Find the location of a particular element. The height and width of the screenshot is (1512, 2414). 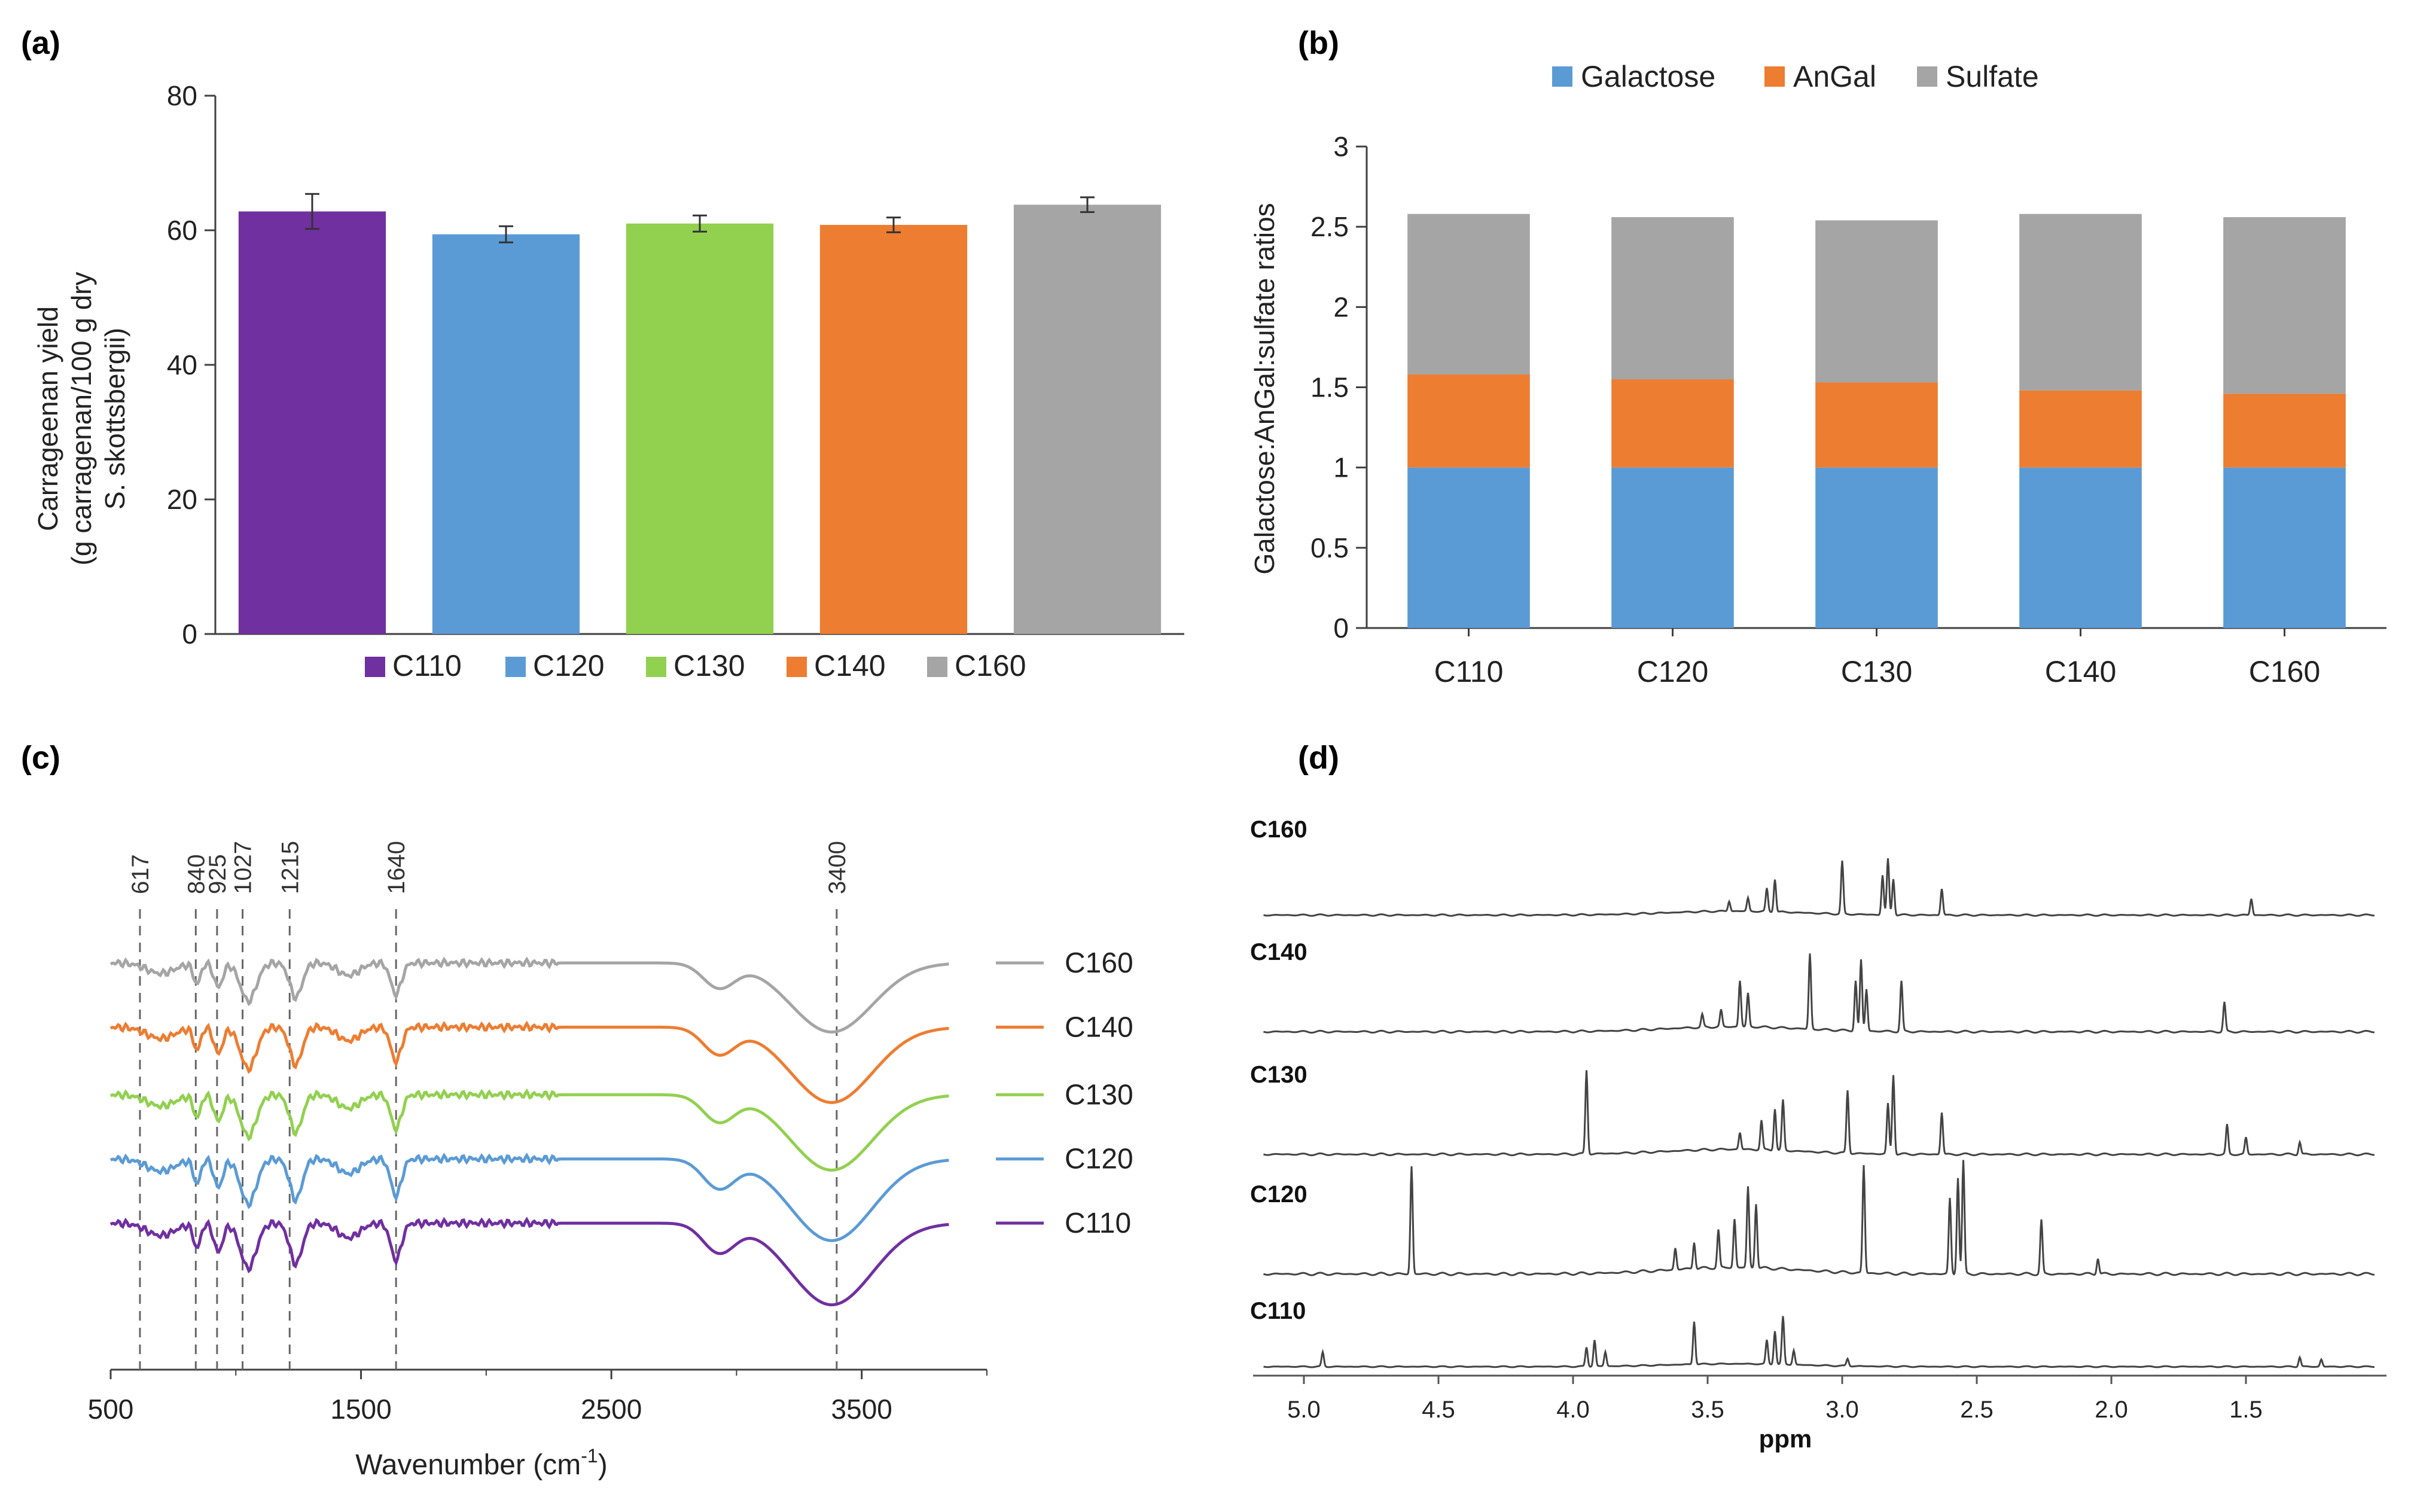

panel-a-legend-swatch-c110 is located at coordinates (375, 667).